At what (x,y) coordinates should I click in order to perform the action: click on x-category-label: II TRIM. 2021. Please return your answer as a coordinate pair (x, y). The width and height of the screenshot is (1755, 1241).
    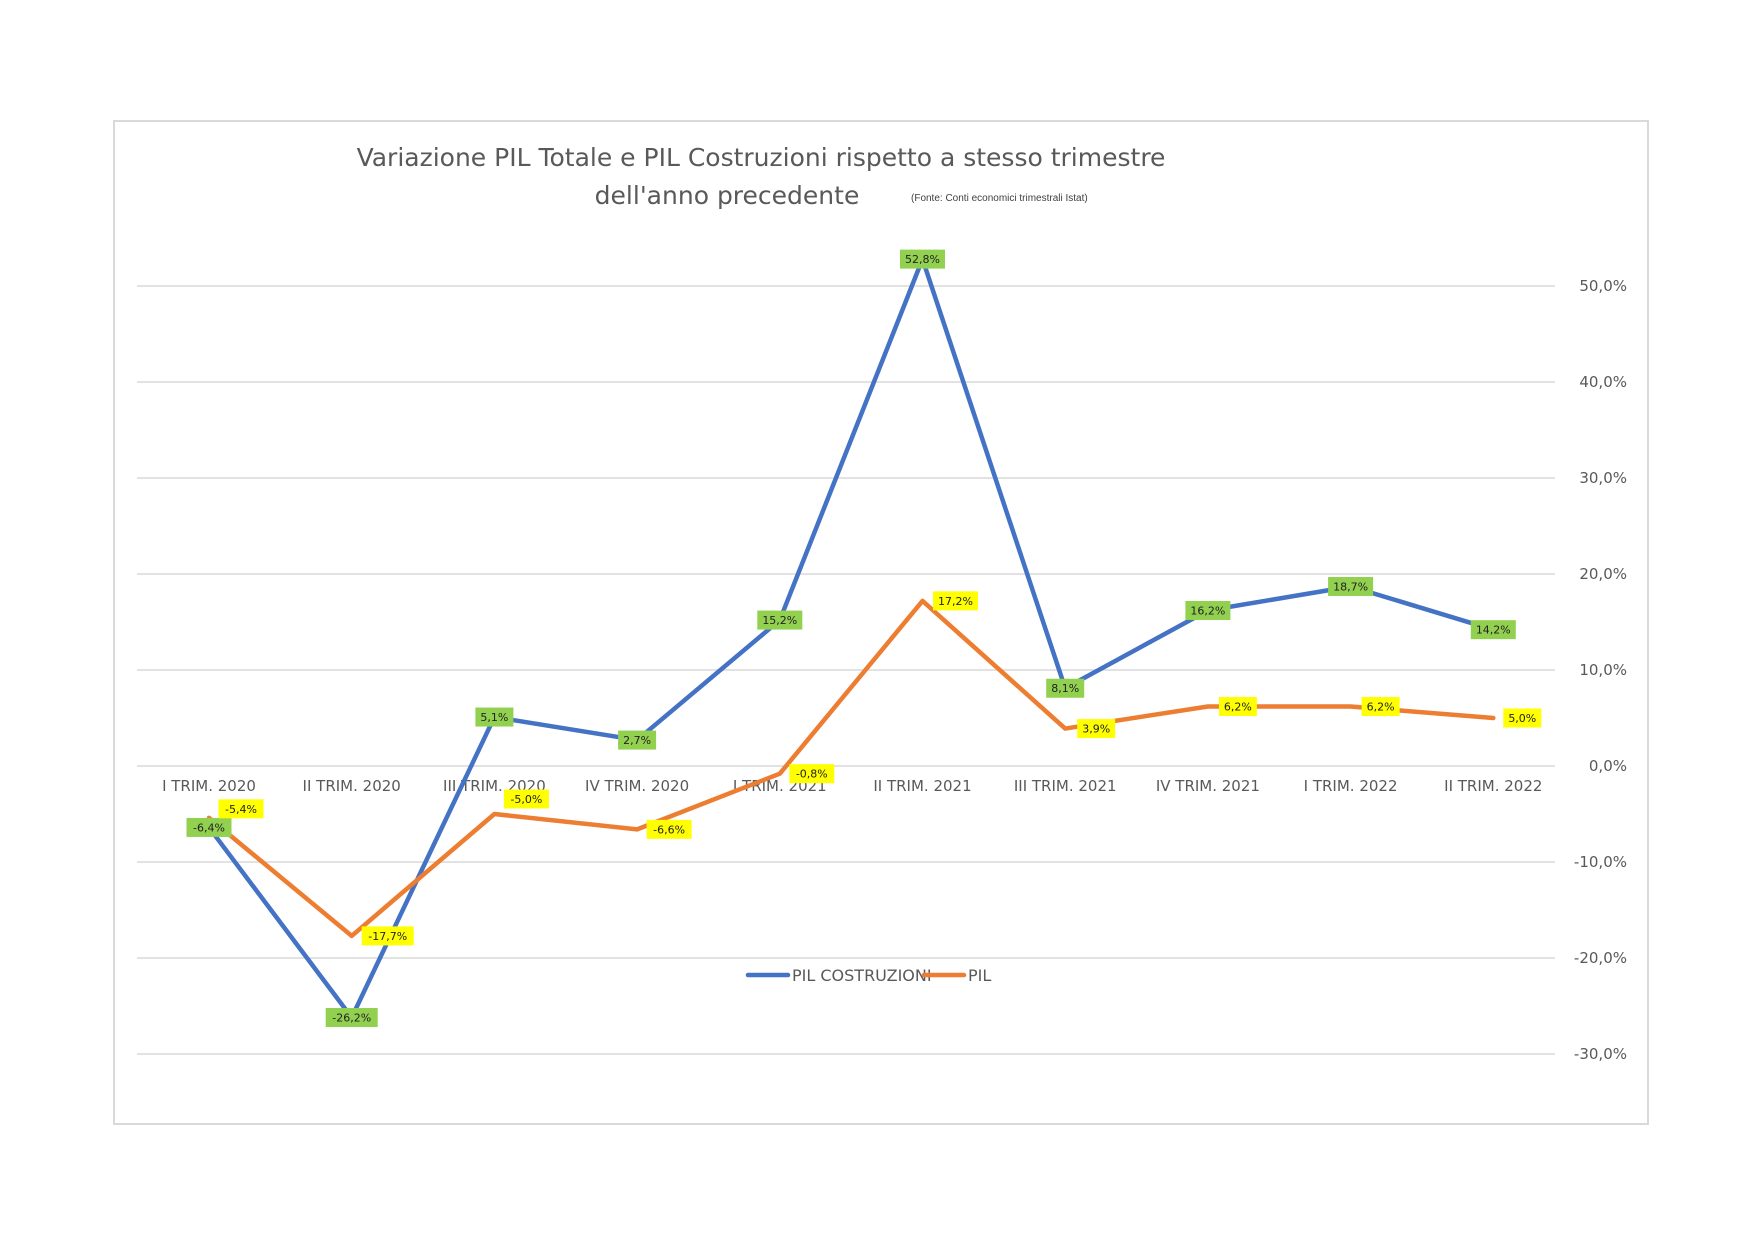
    Looking at the image, I should click on (922, 786).